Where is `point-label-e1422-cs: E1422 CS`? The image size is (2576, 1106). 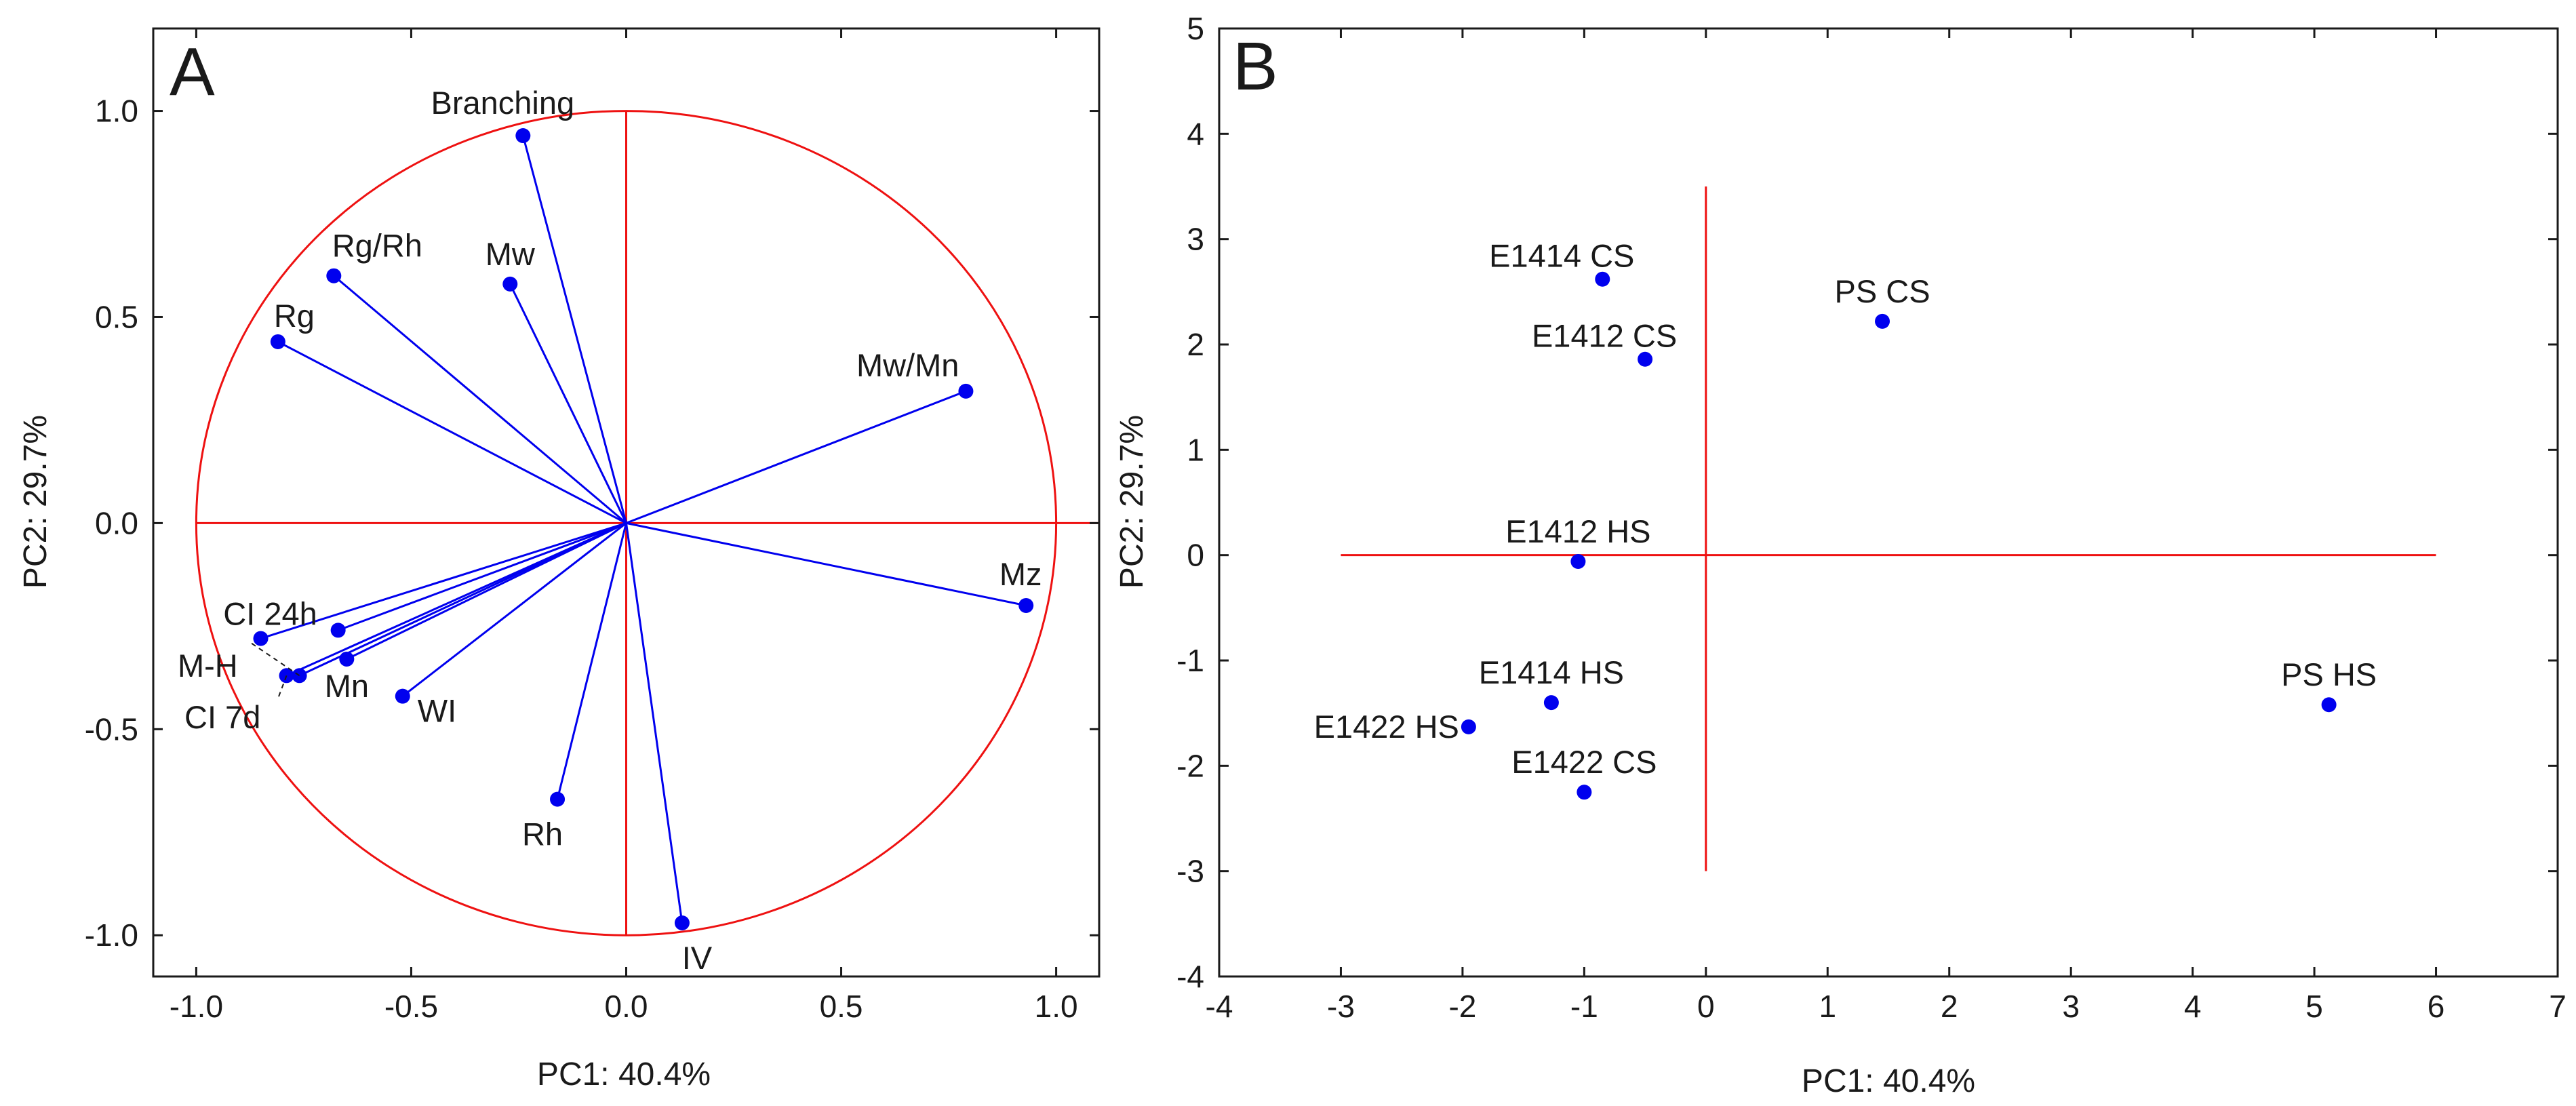 point-label-e1422-cs: E1422 CS is located at coordinates (1584, 762).